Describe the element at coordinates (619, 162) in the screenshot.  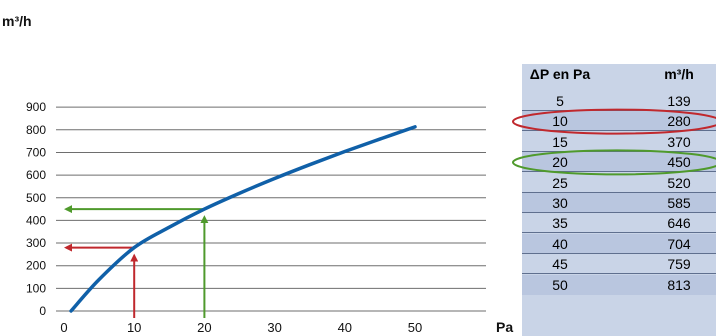
I see `table-row: 20 450` at that location.